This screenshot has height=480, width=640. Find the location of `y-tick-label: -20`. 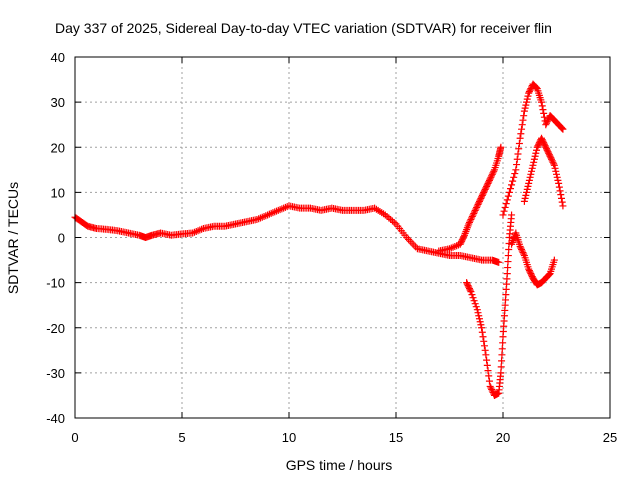

y-tick-label: -20 is located at coordinates (55, 328).